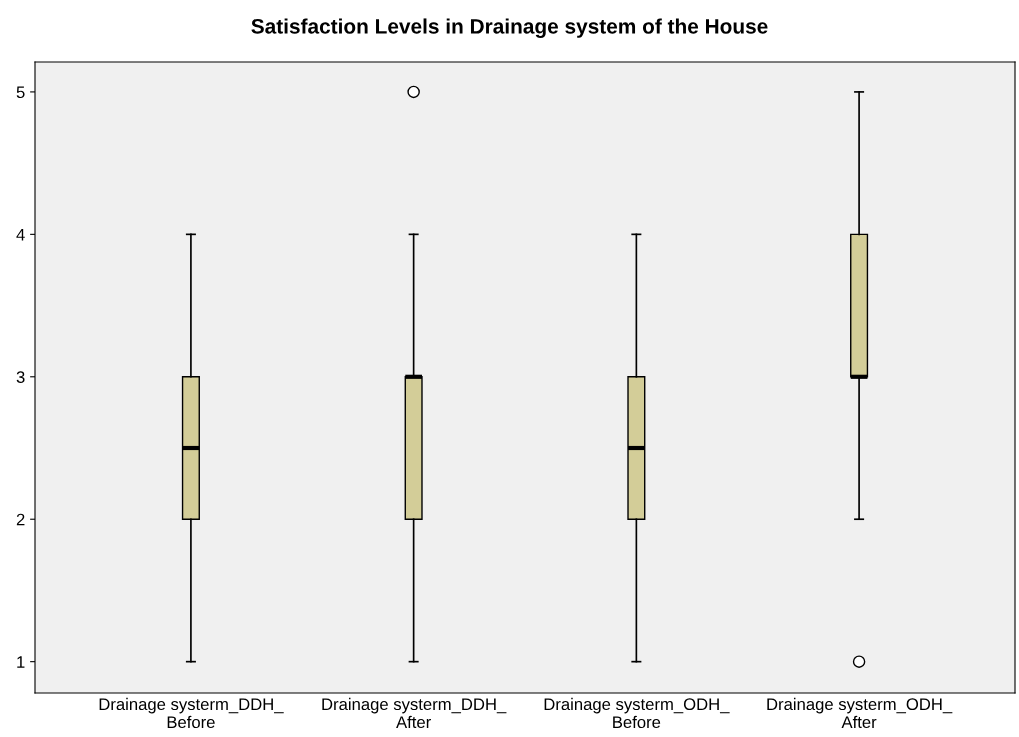  What do you see at coordinates (860, 713) in the screenshot?
I see `x-tick-label: Drainage systerm_ODH_ After` at bounding box center [860, 713].